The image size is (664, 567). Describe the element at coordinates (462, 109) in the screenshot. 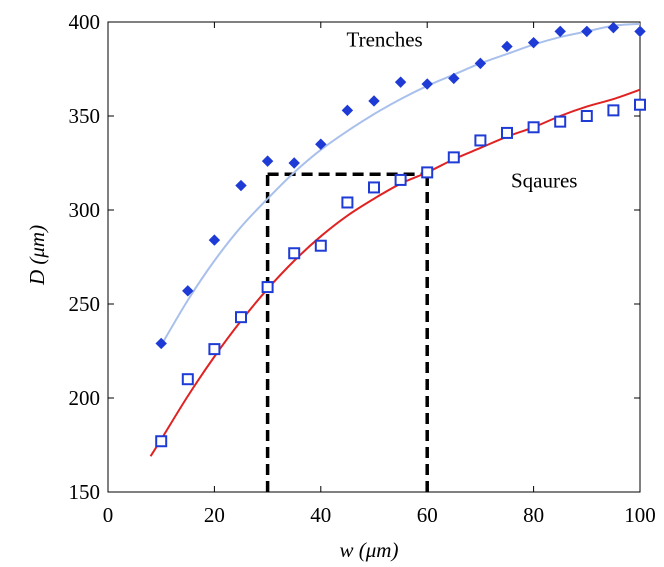

I see `annotations: Trenches Sqaures` at that location.